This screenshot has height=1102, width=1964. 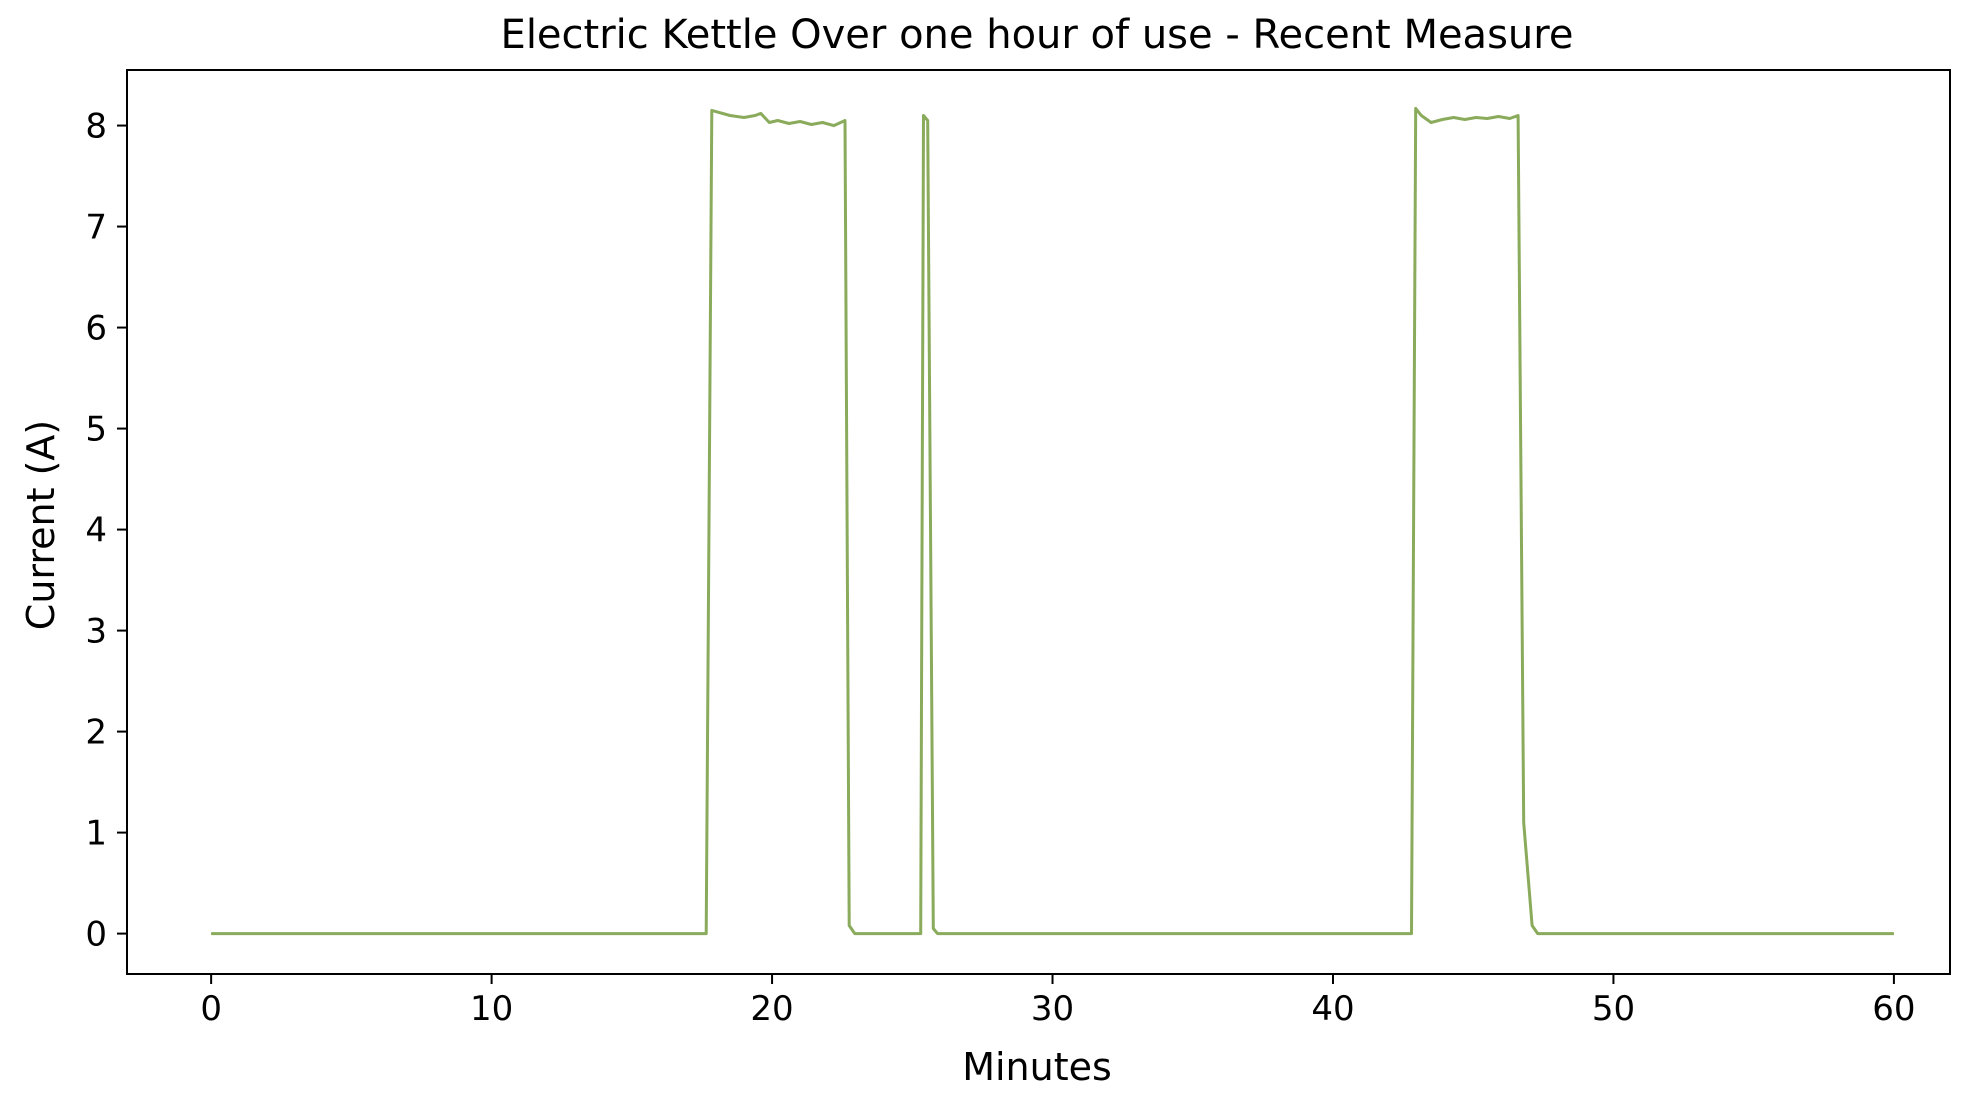 I want to click on y-axis-ticks: 0 1 2 3 4 5 6 7 8, so click(x=106, y=531).